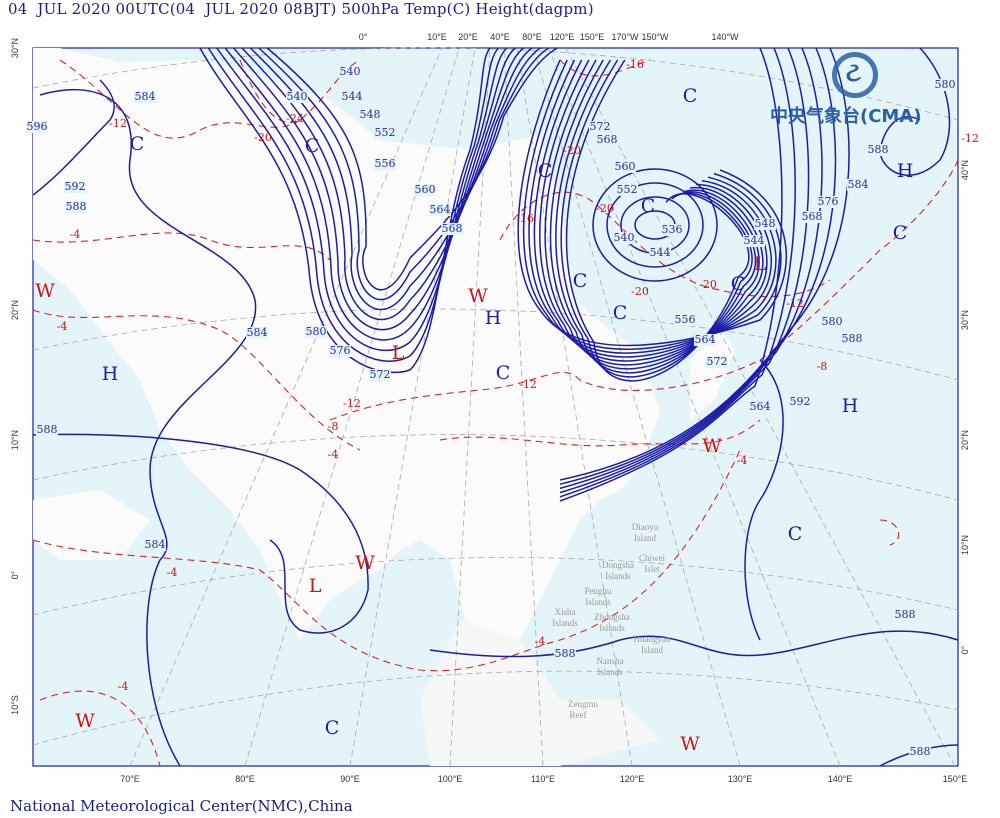 The height and width of the screenshot is (818, 1000). Describe the element at coordinates (685, 319) in the screenshot. I see `height-label: 556` at that location.